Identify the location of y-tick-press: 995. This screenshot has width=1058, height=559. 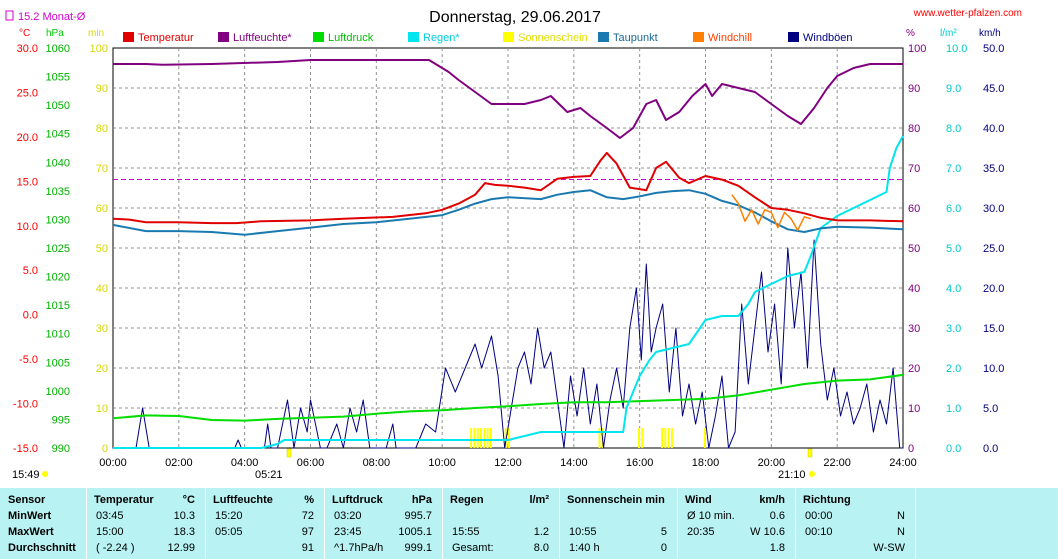
(61, 420).